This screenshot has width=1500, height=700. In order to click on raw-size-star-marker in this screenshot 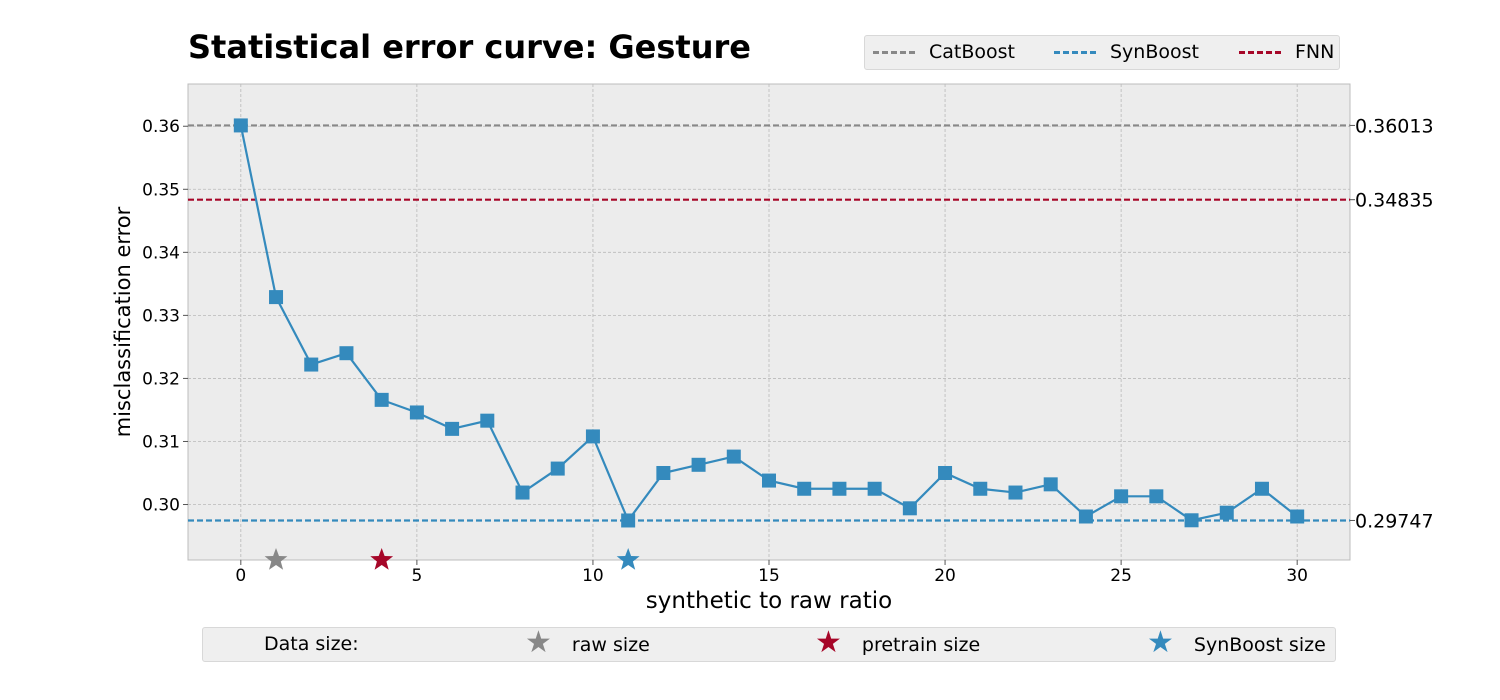, I will do `click(276, 559)`.